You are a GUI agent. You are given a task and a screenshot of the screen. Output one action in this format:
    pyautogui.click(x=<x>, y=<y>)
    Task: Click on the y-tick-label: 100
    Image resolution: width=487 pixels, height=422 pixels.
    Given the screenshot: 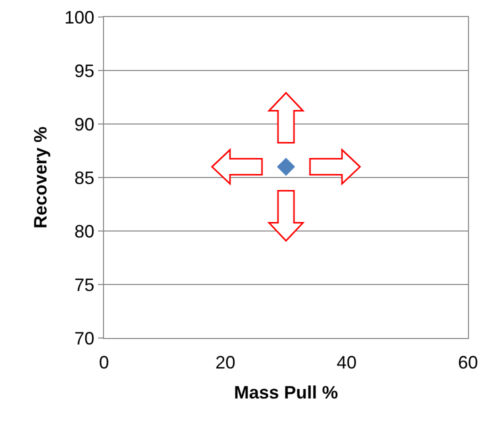 What is the action you would take?
    pyautogui.click(x=79, y=17)
    